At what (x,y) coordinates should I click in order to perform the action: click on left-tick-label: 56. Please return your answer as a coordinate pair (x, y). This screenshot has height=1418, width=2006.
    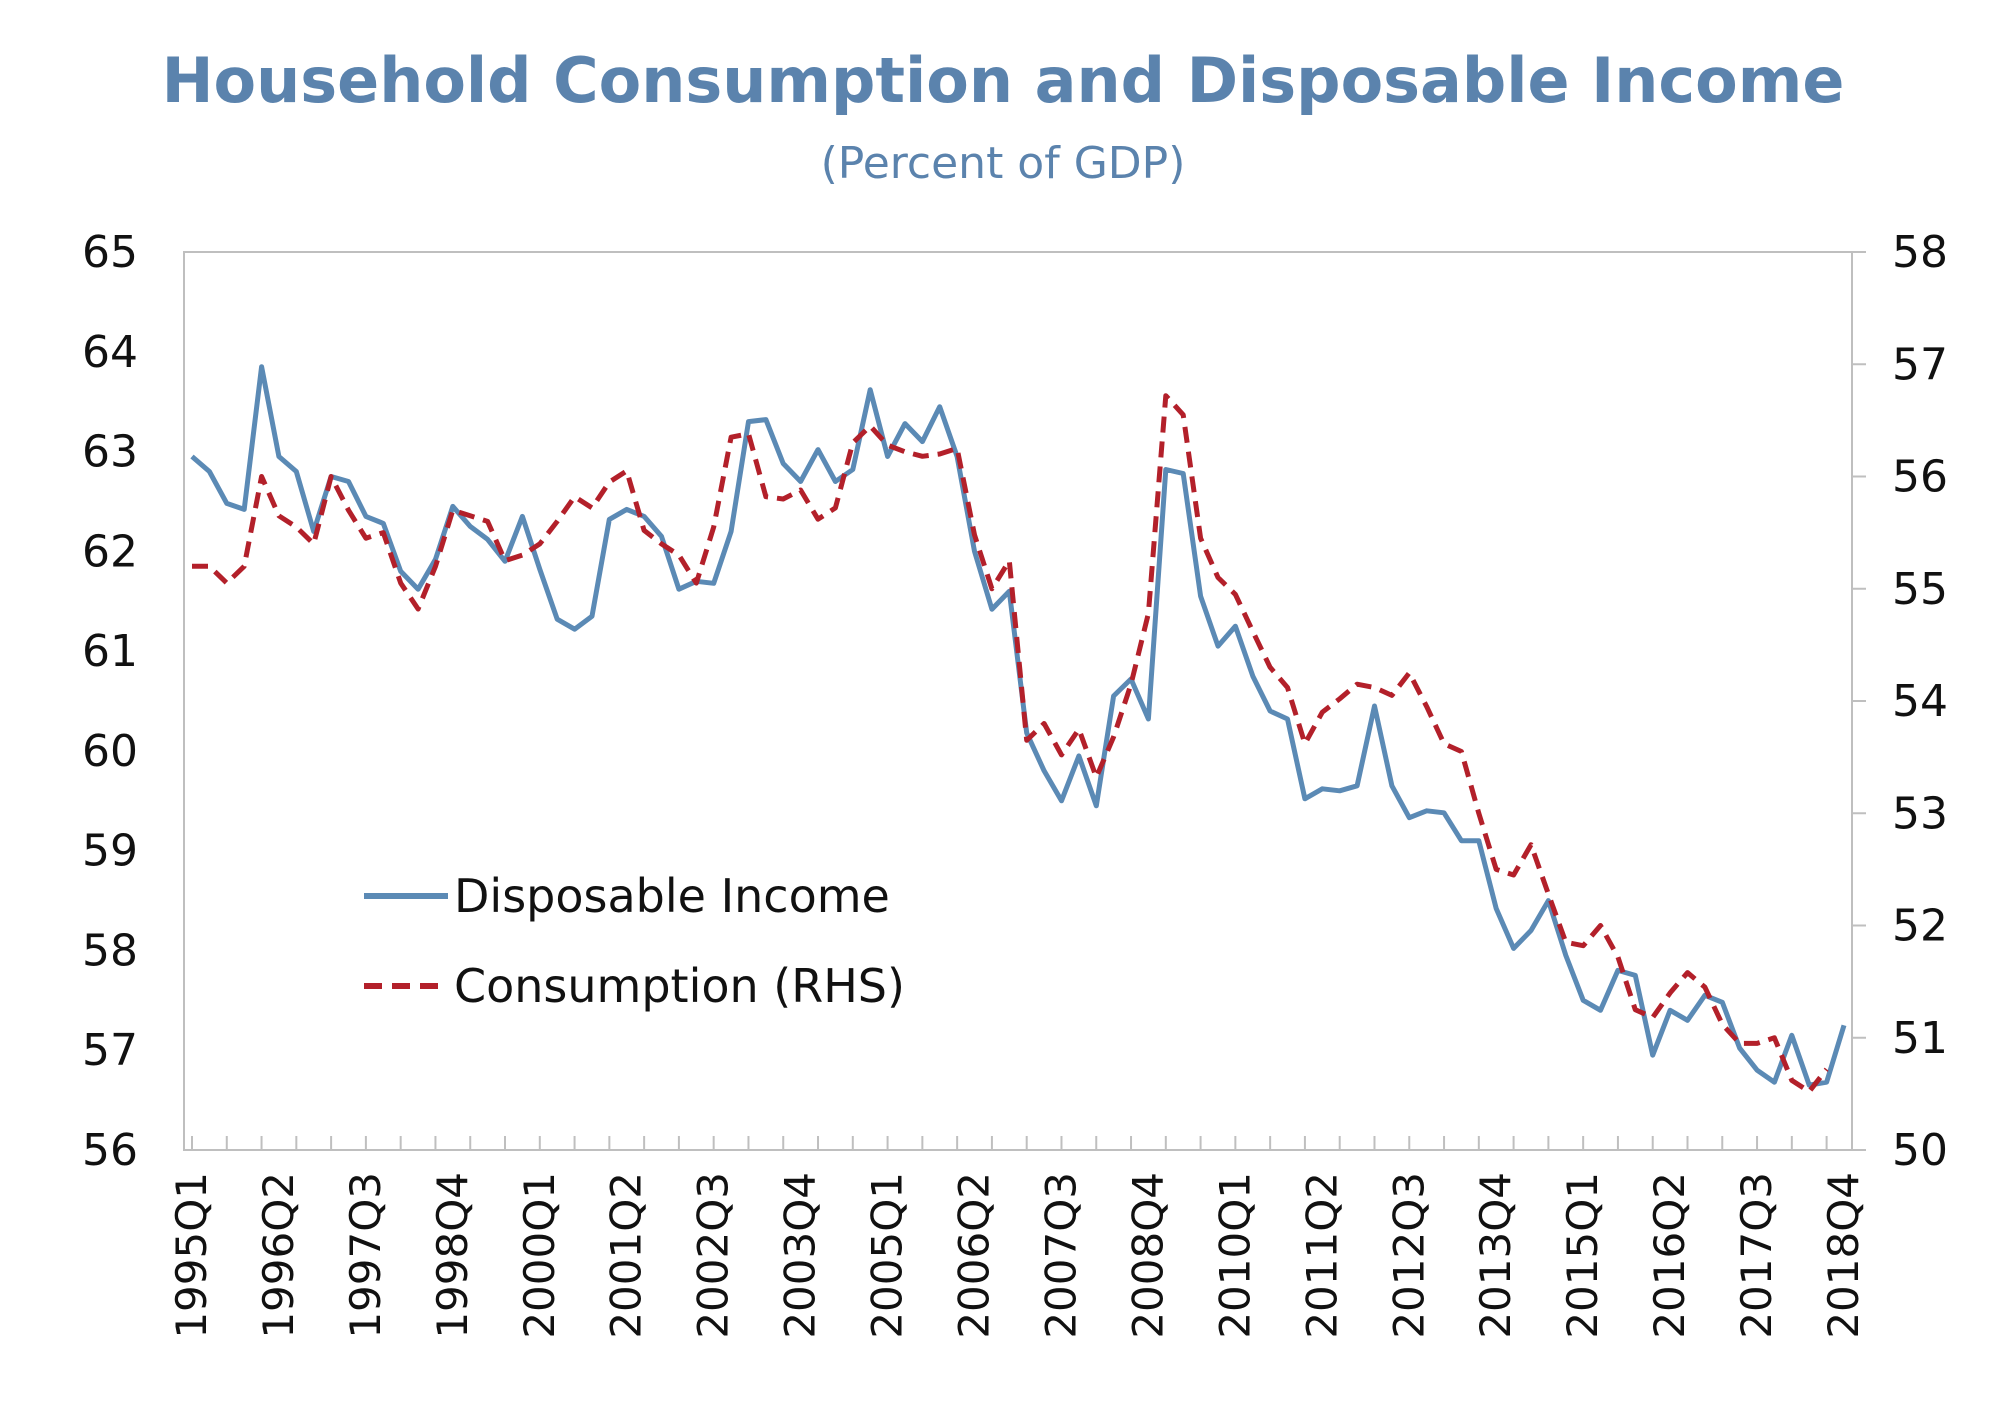
    Looking at the image, I should click on (110, 1150).